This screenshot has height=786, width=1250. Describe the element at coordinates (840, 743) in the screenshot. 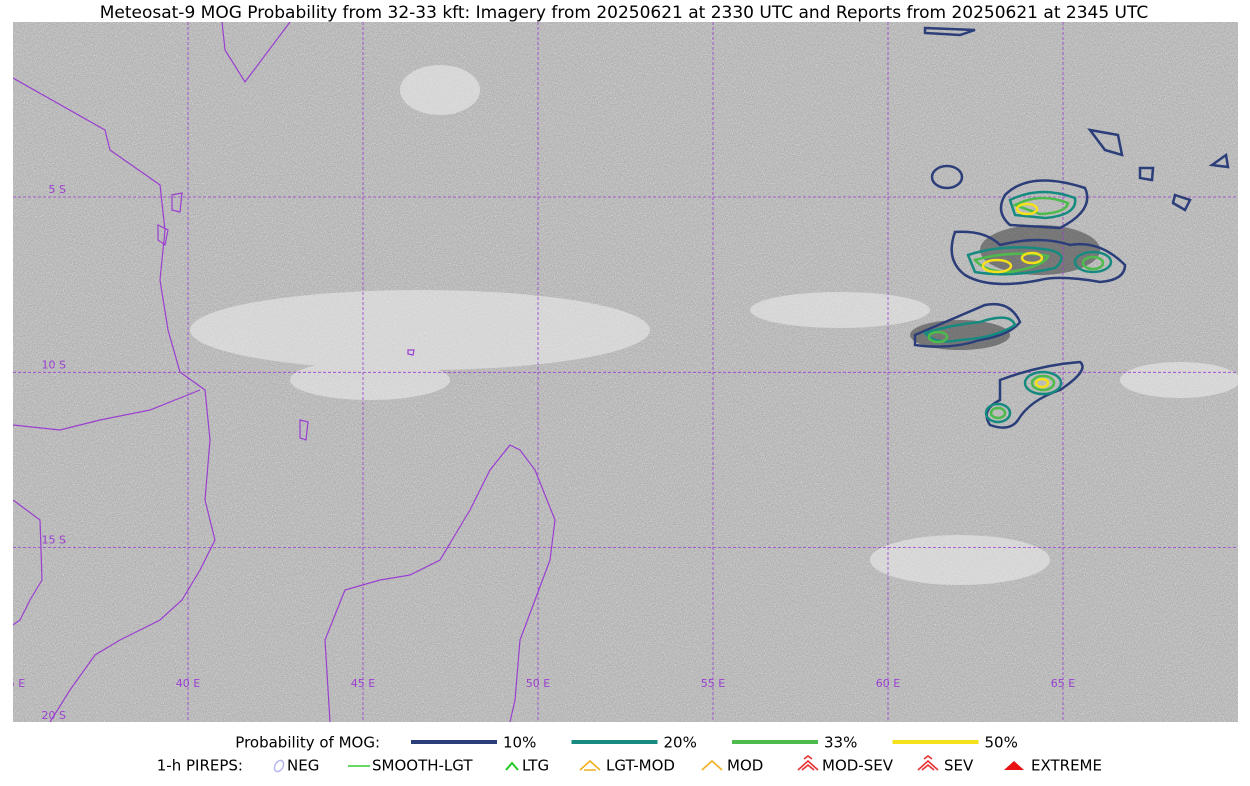

I see `legend-item-label: 33%` at that location.